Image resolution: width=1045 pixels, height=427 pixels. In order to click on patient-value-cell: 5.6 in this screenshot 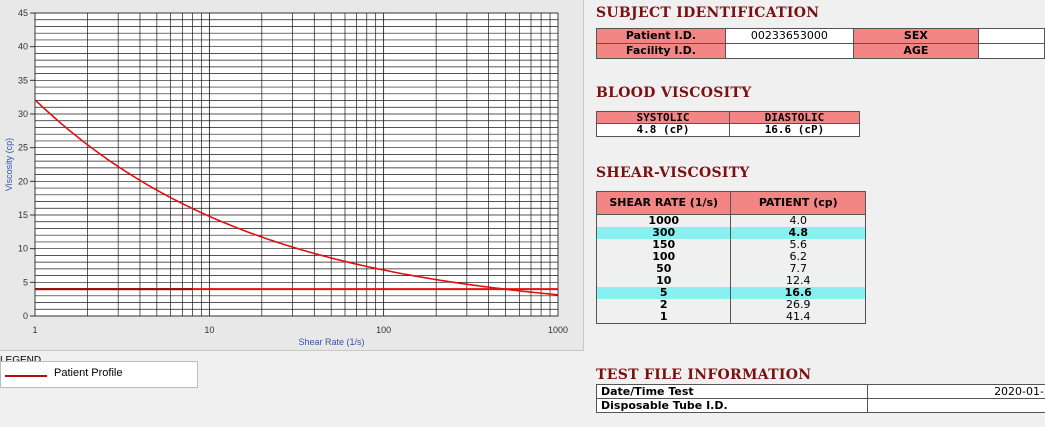, I will do `click(798, 245)`.